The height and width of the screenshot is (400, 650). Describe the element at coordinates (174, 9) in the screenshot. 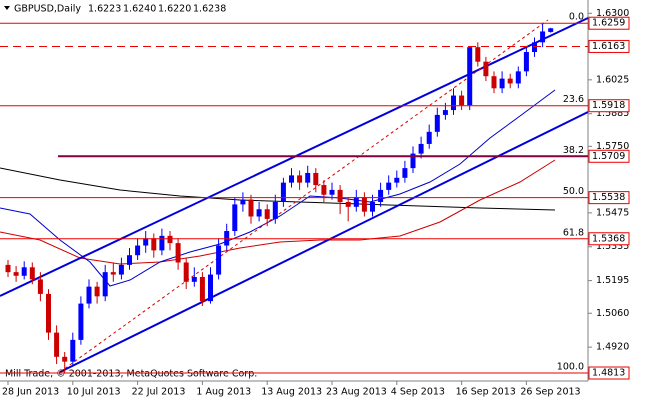

I see `header-value: 1.6220` at that location.